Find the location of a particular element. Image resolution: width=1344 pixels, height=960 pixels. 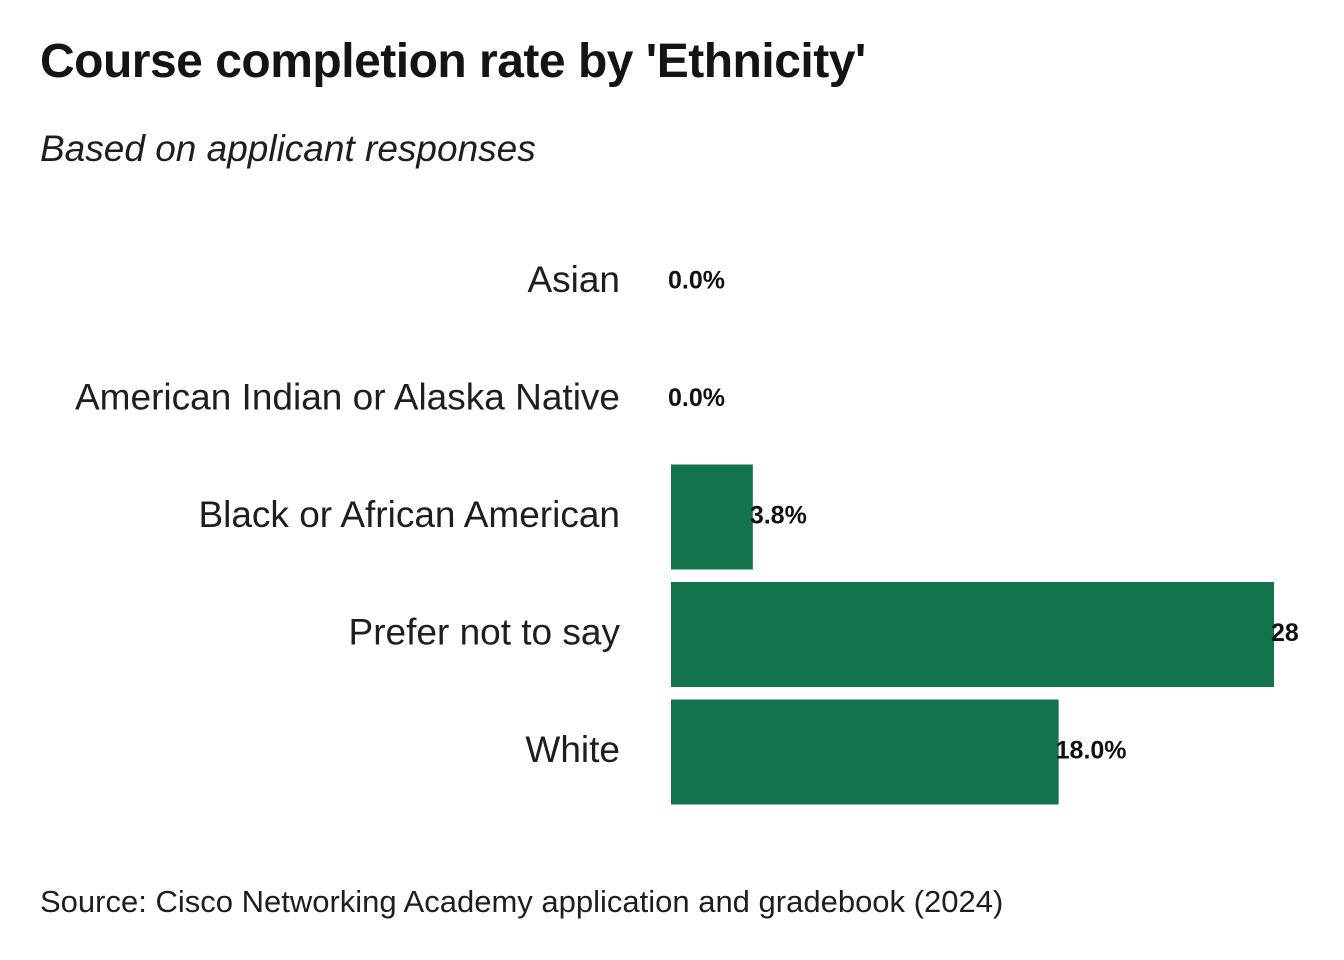

chart-title: Course completion rate by 'Ethnicity' is located at coordinates (453, 61).